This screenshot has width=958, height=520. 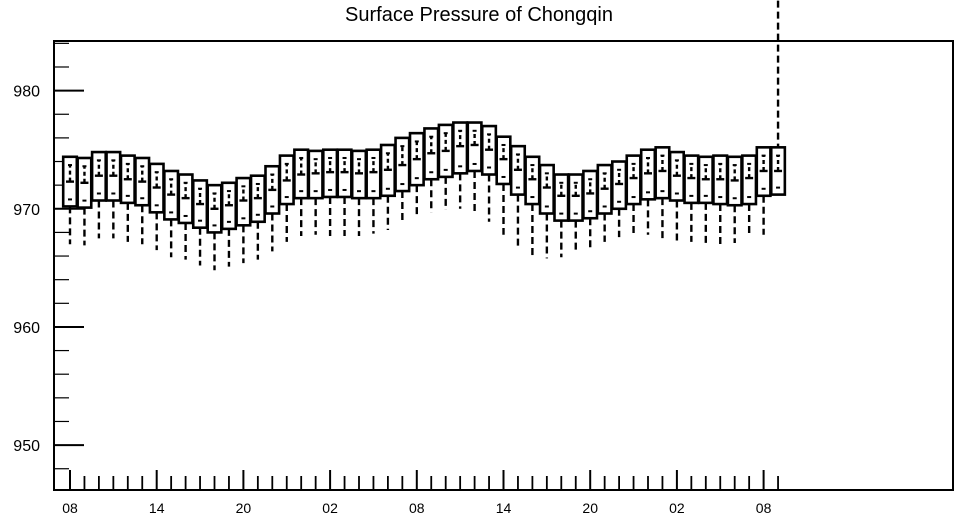 What do you see at coordinates (26, 92) in the screenshot?
I see `y-tick-label: 980` at bounding box center [26, 92].